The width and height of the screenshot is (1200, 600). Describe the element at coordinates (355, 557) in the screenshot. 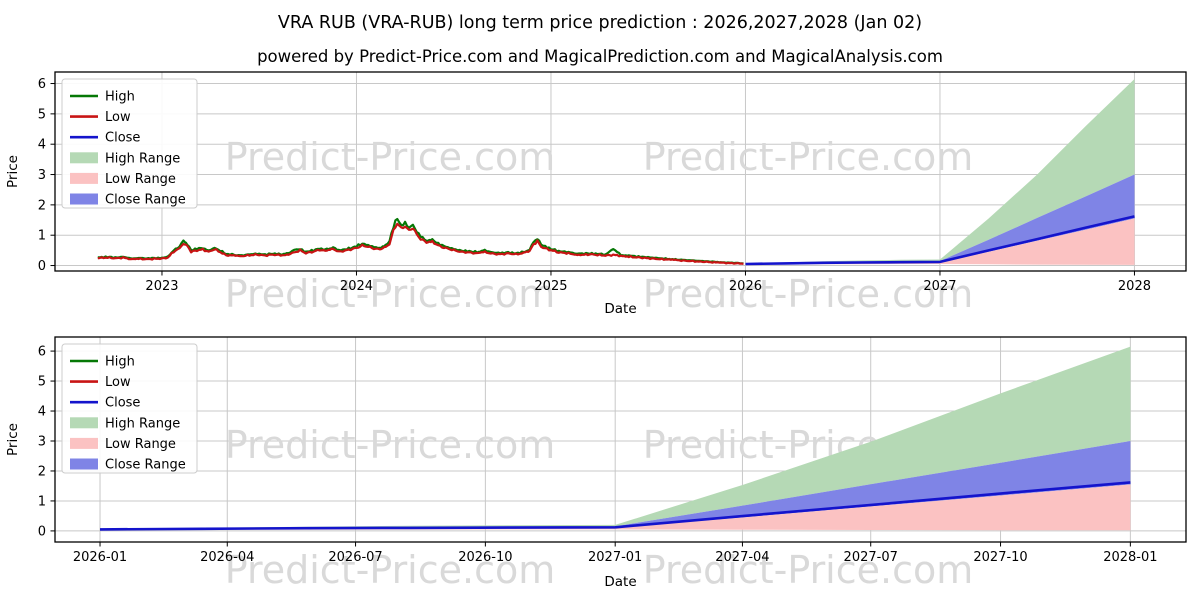

I see `x-tick-label: 2026-07` at that location.